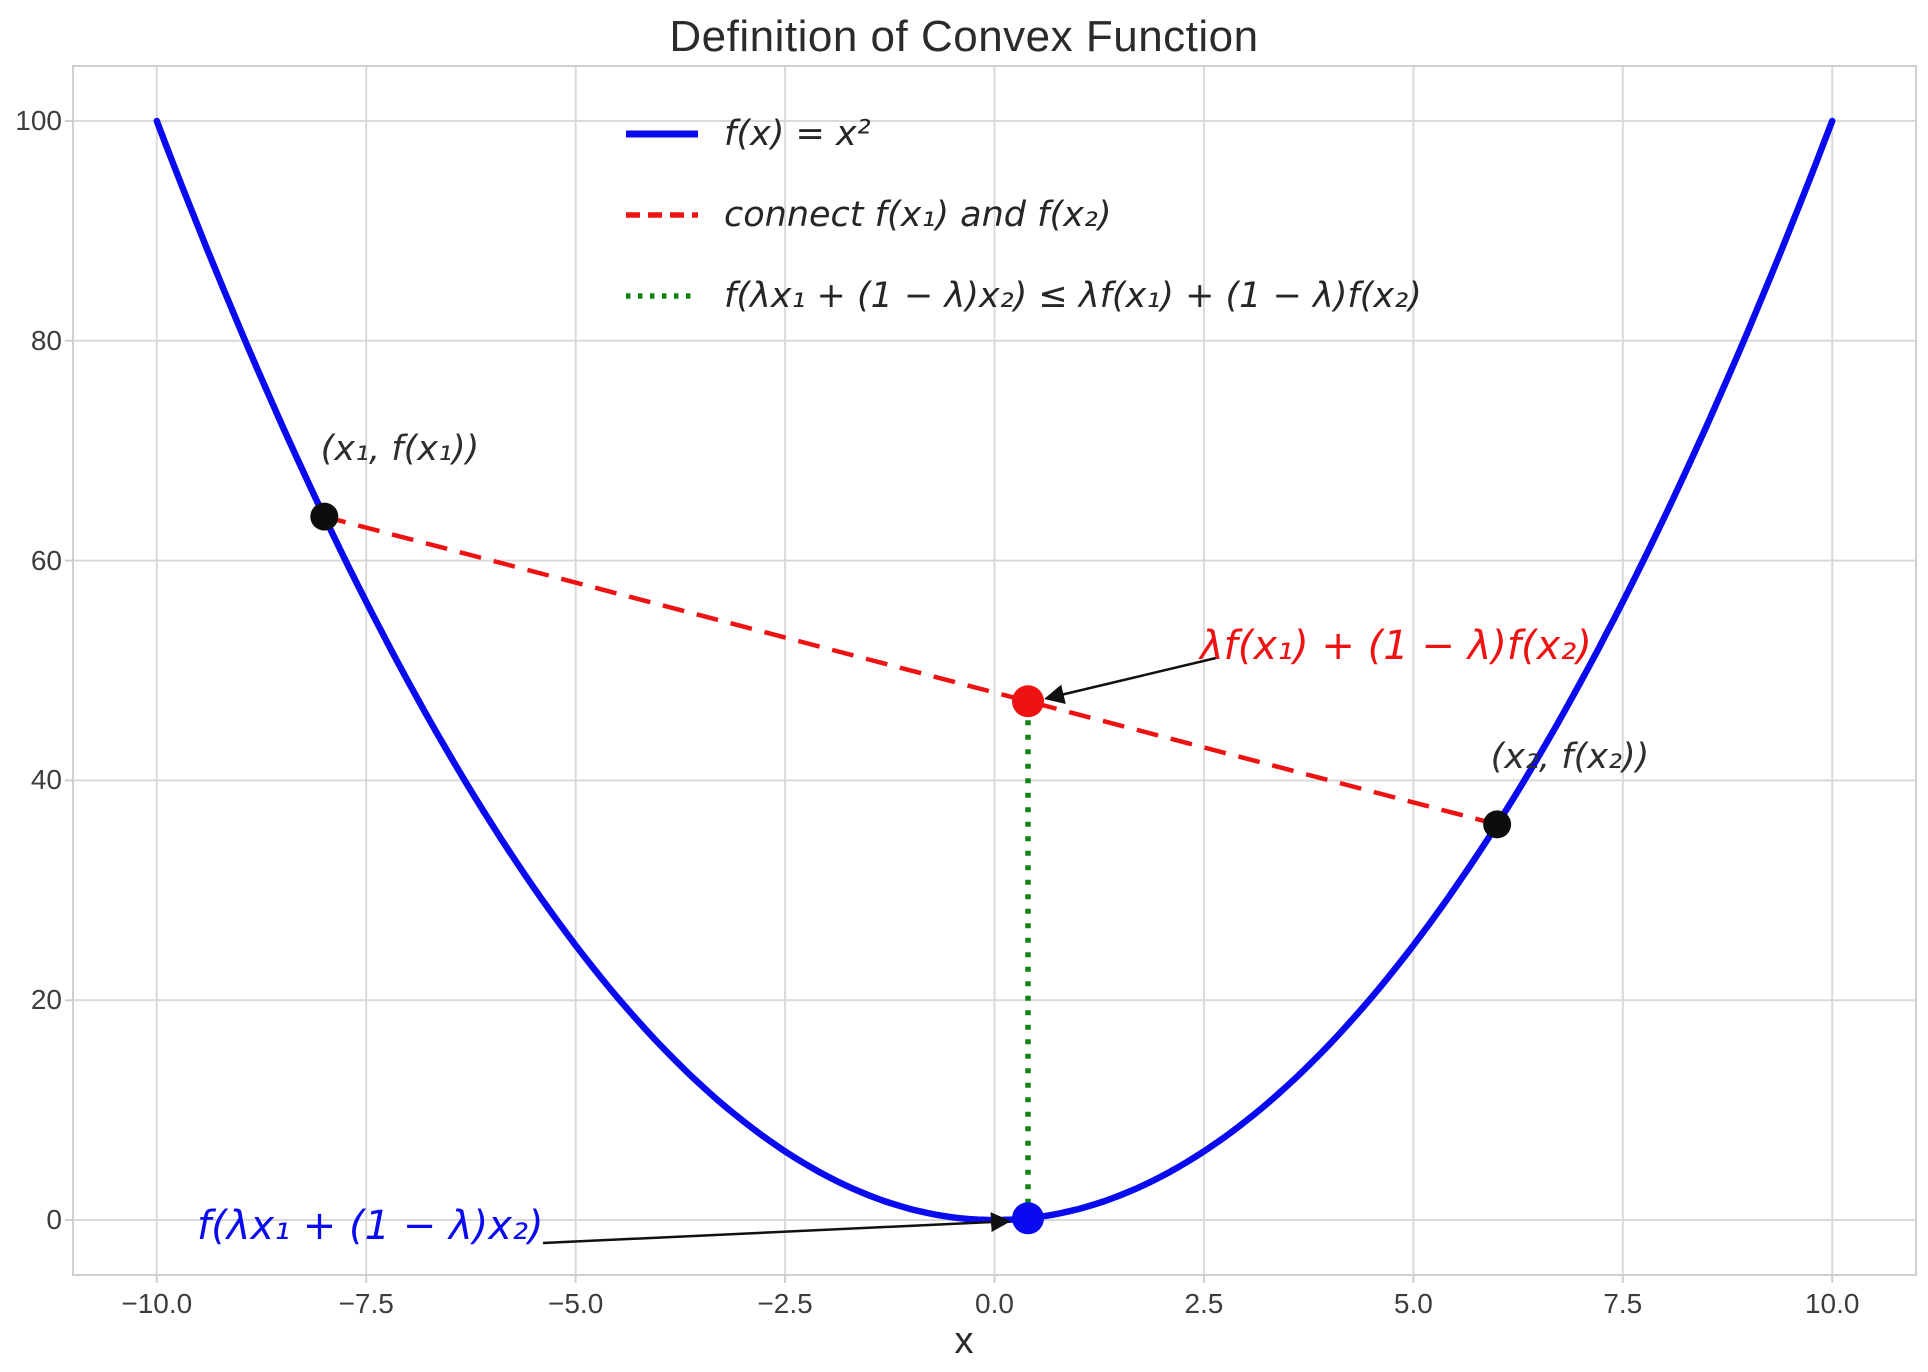  Describe the element at coordinates (1413, 1303) in the screenshot. I see `x-tick-label: 5.0` at that location.